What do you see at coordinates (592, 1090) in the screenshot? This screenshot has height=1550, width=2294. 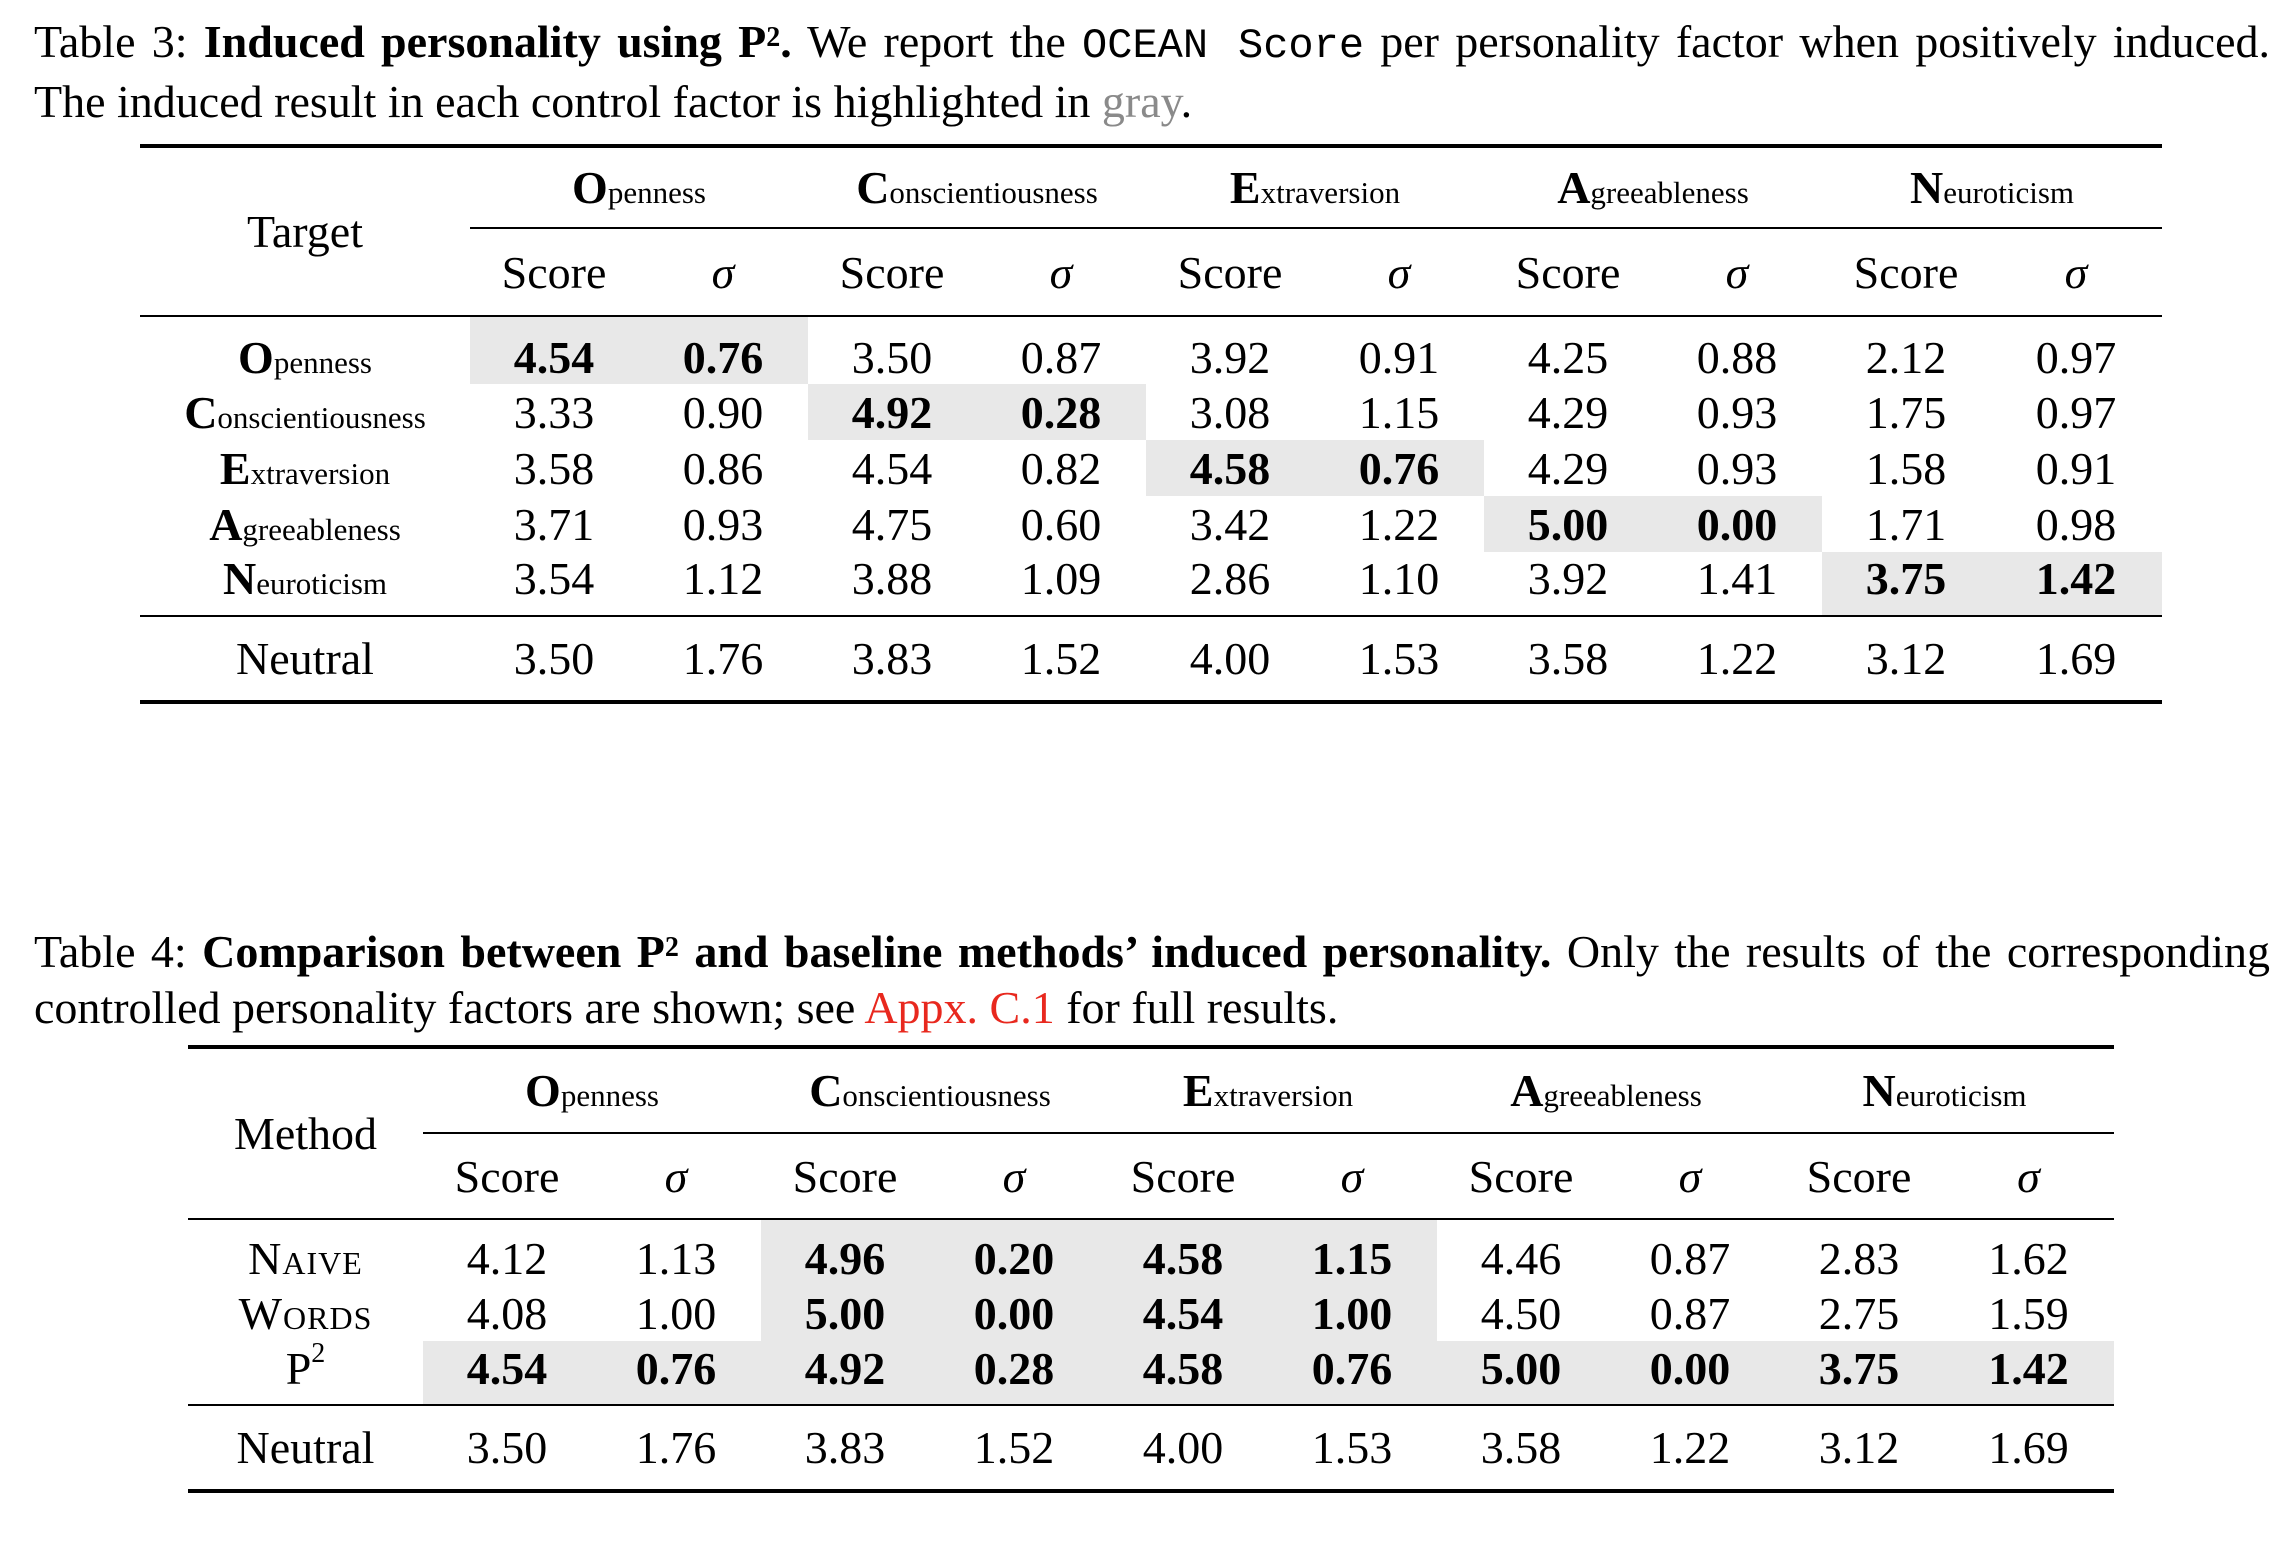 I see `header-openness: Openness` at bounding box center [592, 1090].